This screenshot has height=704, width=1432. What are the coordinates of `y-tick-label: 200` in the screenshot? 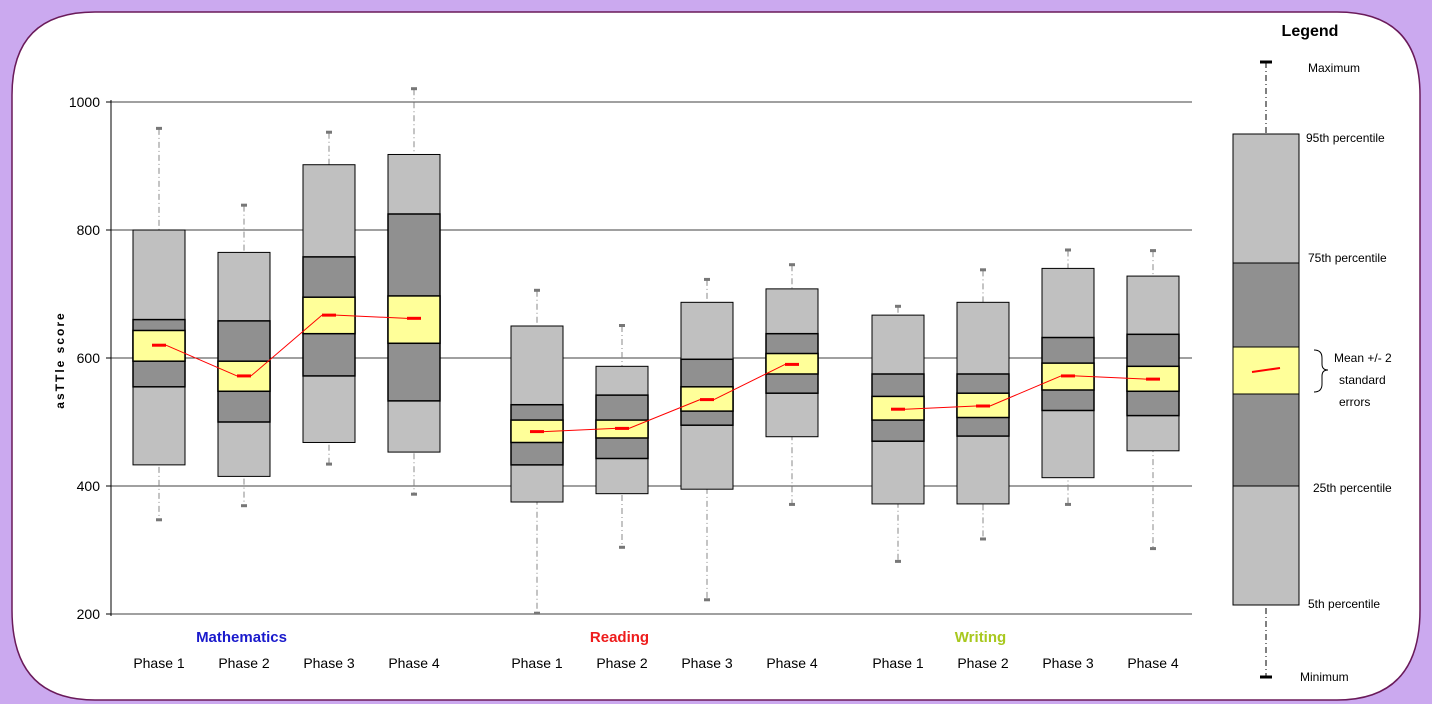 It's located at (89, 614).